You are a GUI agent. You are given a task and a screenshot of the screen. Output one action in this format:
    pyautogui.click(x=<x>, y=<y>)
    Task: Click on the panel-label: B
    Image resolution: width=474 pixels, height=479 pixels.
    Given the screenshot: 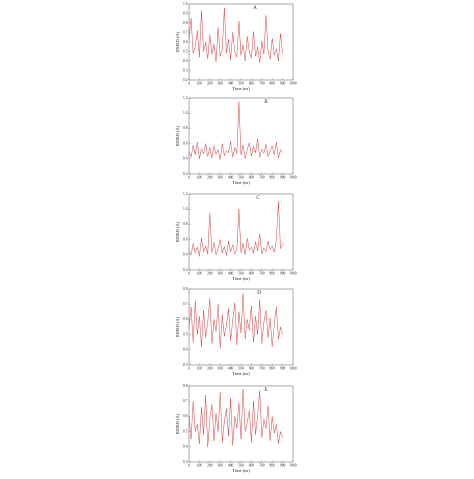 What is the action you would take?
    pyautogui.click(x=266, y=102)
    